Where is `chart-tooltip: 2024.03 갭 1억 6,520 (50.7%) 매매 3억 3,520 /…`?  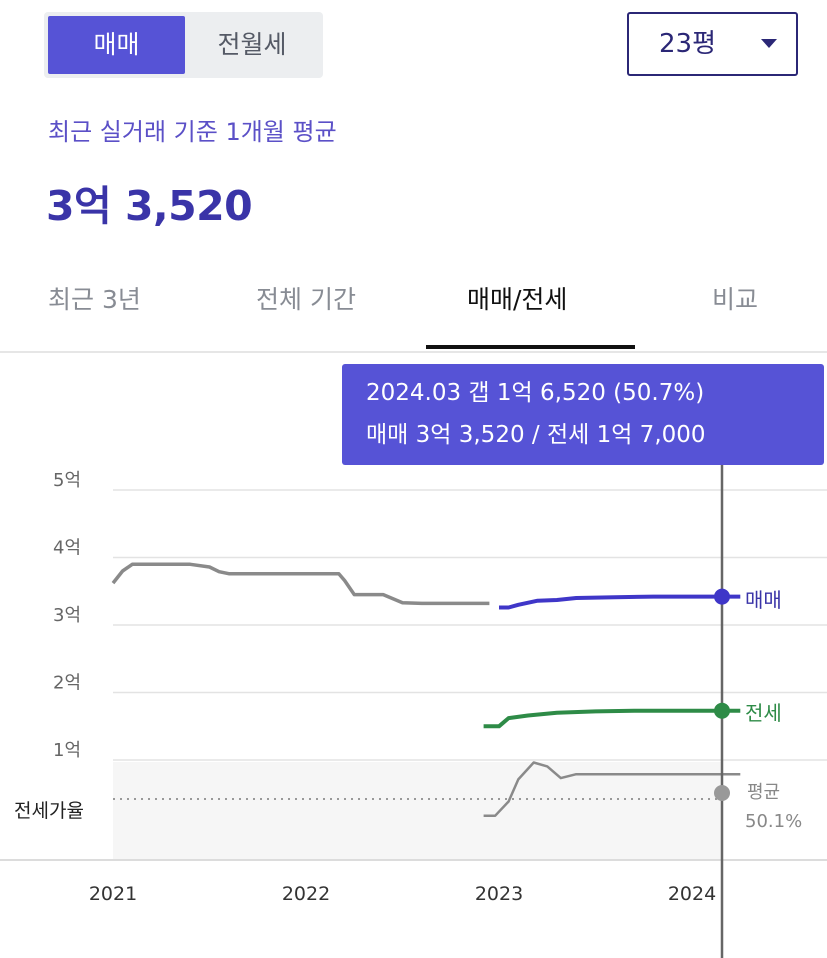 chart-tooltip: 2024.03 갭 1억 6,520 (50.7%) 매매 3억 3,520 /… is located at coordinates (583, 414).